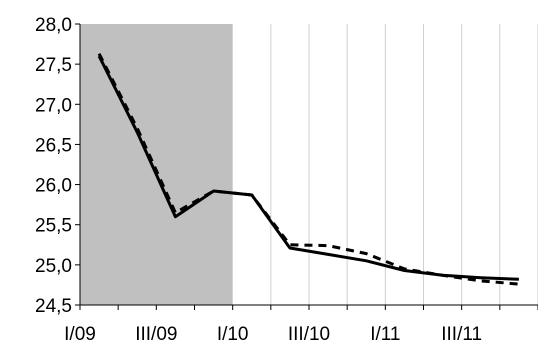 This screenshot has width=538, height=353. I want to click on y-tick-label: 27,5, so click(53, 65).